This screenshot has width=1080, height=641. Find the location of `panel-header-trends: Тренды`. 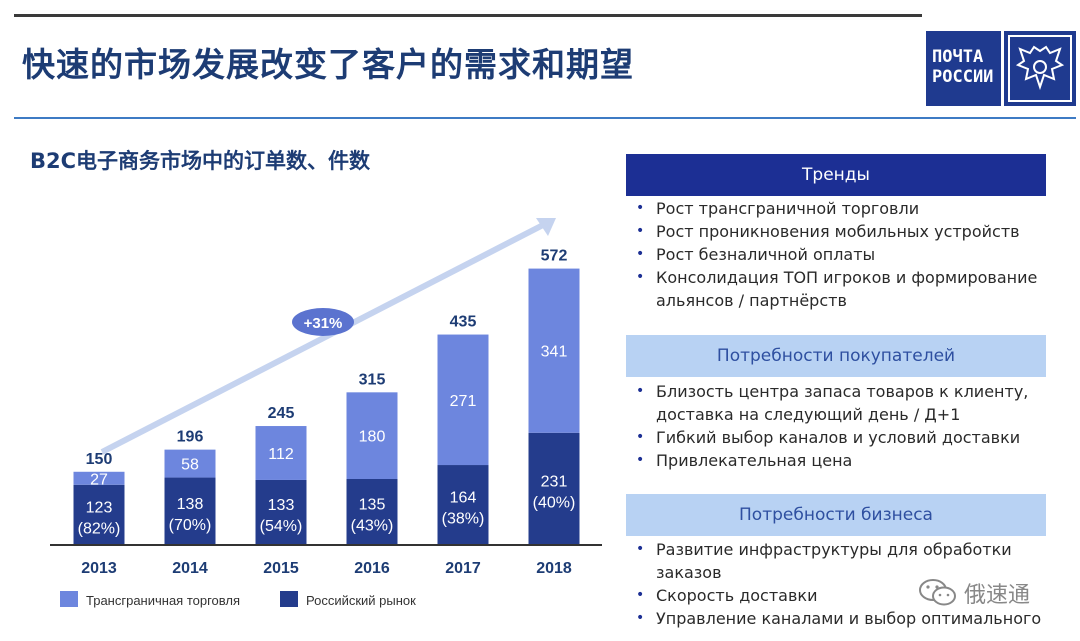

panel-header-trends: Тренды is located at coordinates (836, 175).